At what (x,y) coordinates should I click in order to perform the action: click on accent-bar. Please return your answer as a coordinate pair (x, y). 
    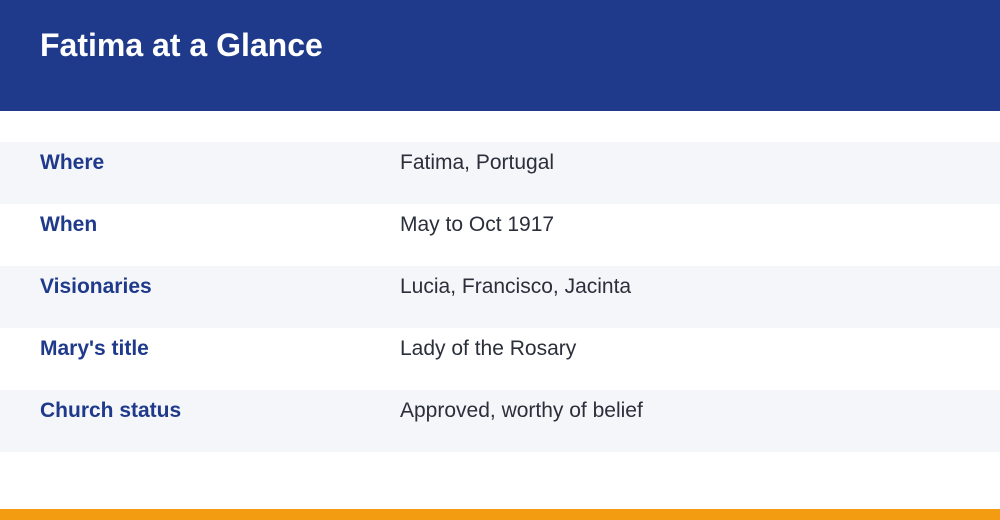
    Looking at the image, I should click on (500, 514).